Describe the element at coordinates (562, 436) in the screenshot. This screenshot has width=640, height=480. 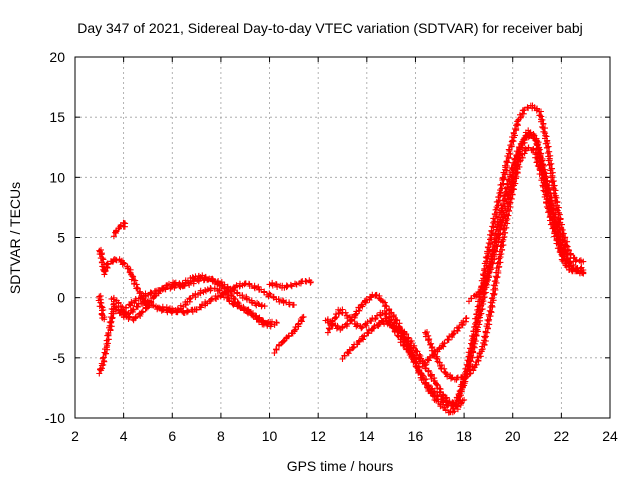
I see `x-tick-label: 22` at that location.